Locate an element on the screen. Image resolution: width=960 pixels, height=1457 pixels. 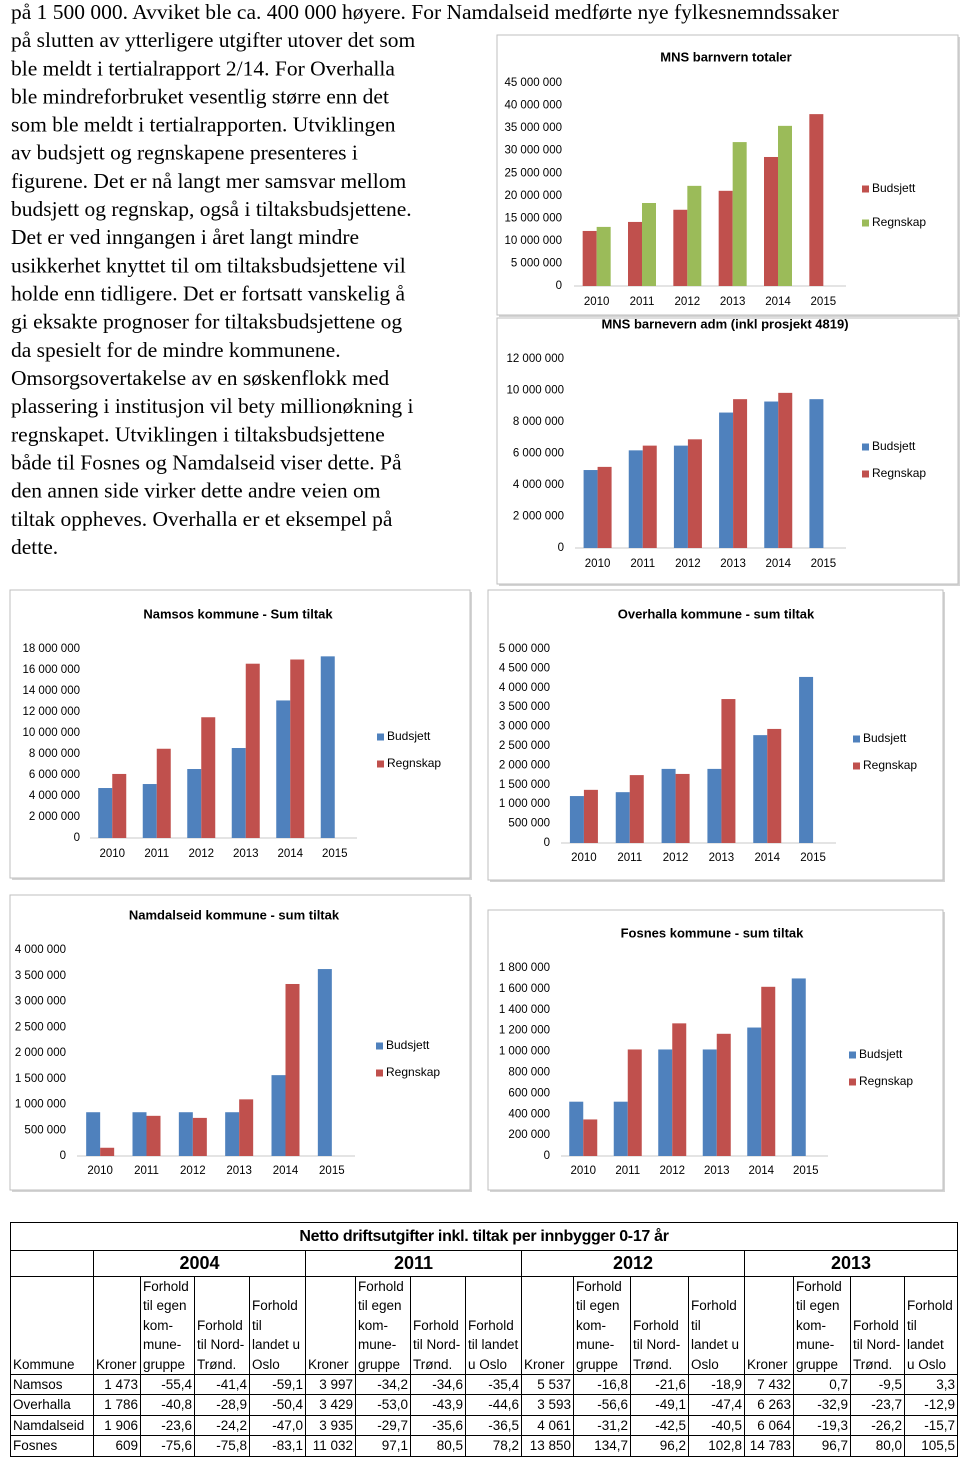
table-cell: 13 850 is located at coordinates (547, 1446).